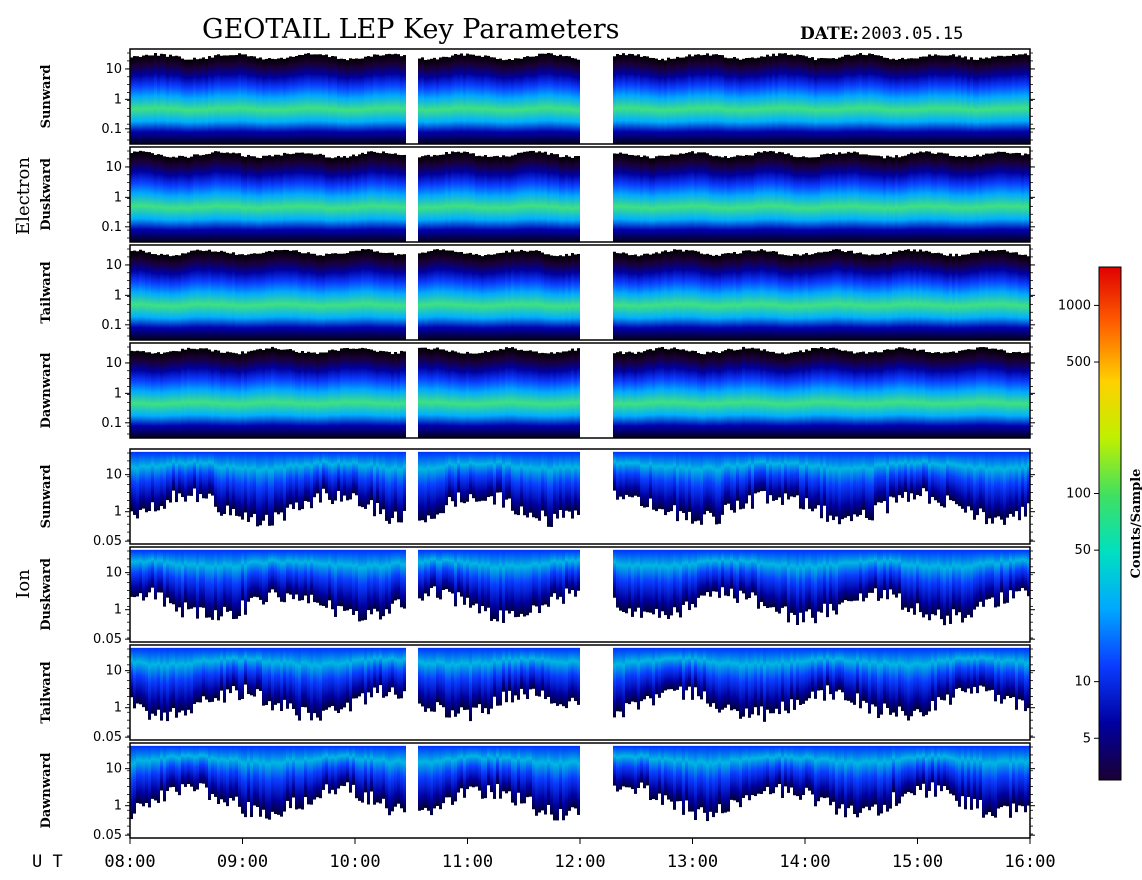 The image size is (1142, 880). I want to click on x-tick-label: 08:00, so click(129, 862).